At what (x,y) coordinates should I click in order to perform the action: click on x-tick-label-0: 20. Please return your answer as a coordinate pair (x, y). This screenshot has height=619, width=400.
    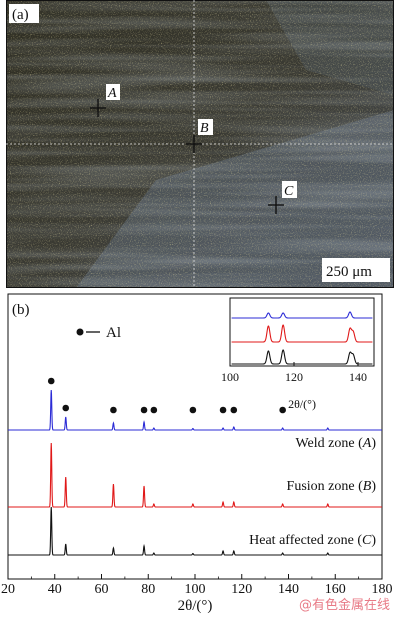
    Looking at the image, I should click on (8, 589).